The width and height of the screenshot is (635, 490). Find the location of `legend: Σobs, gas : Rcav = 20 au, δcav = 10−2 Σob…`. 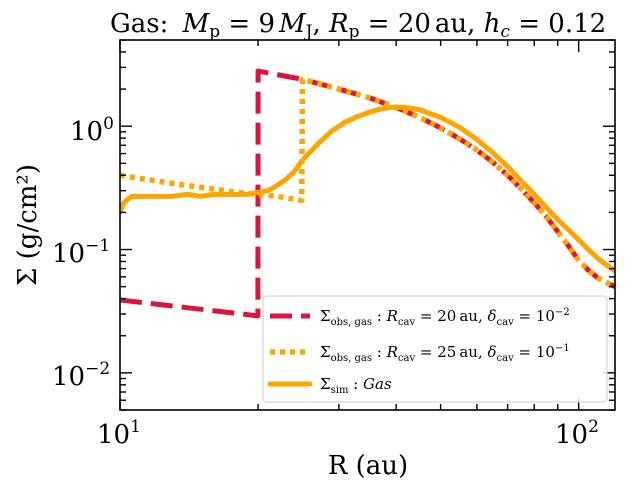

legend: Σobs, gas : Rcav = 20 au, δcav = 10−2 Σob… is located at coordinates (435, 349).